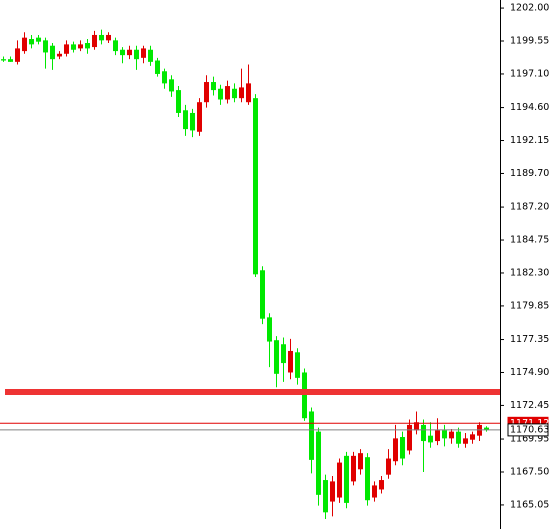 The height and width of the screenshot is (529, 550). I want to click on y-tick-label: 1202.00, so click(529, 8).